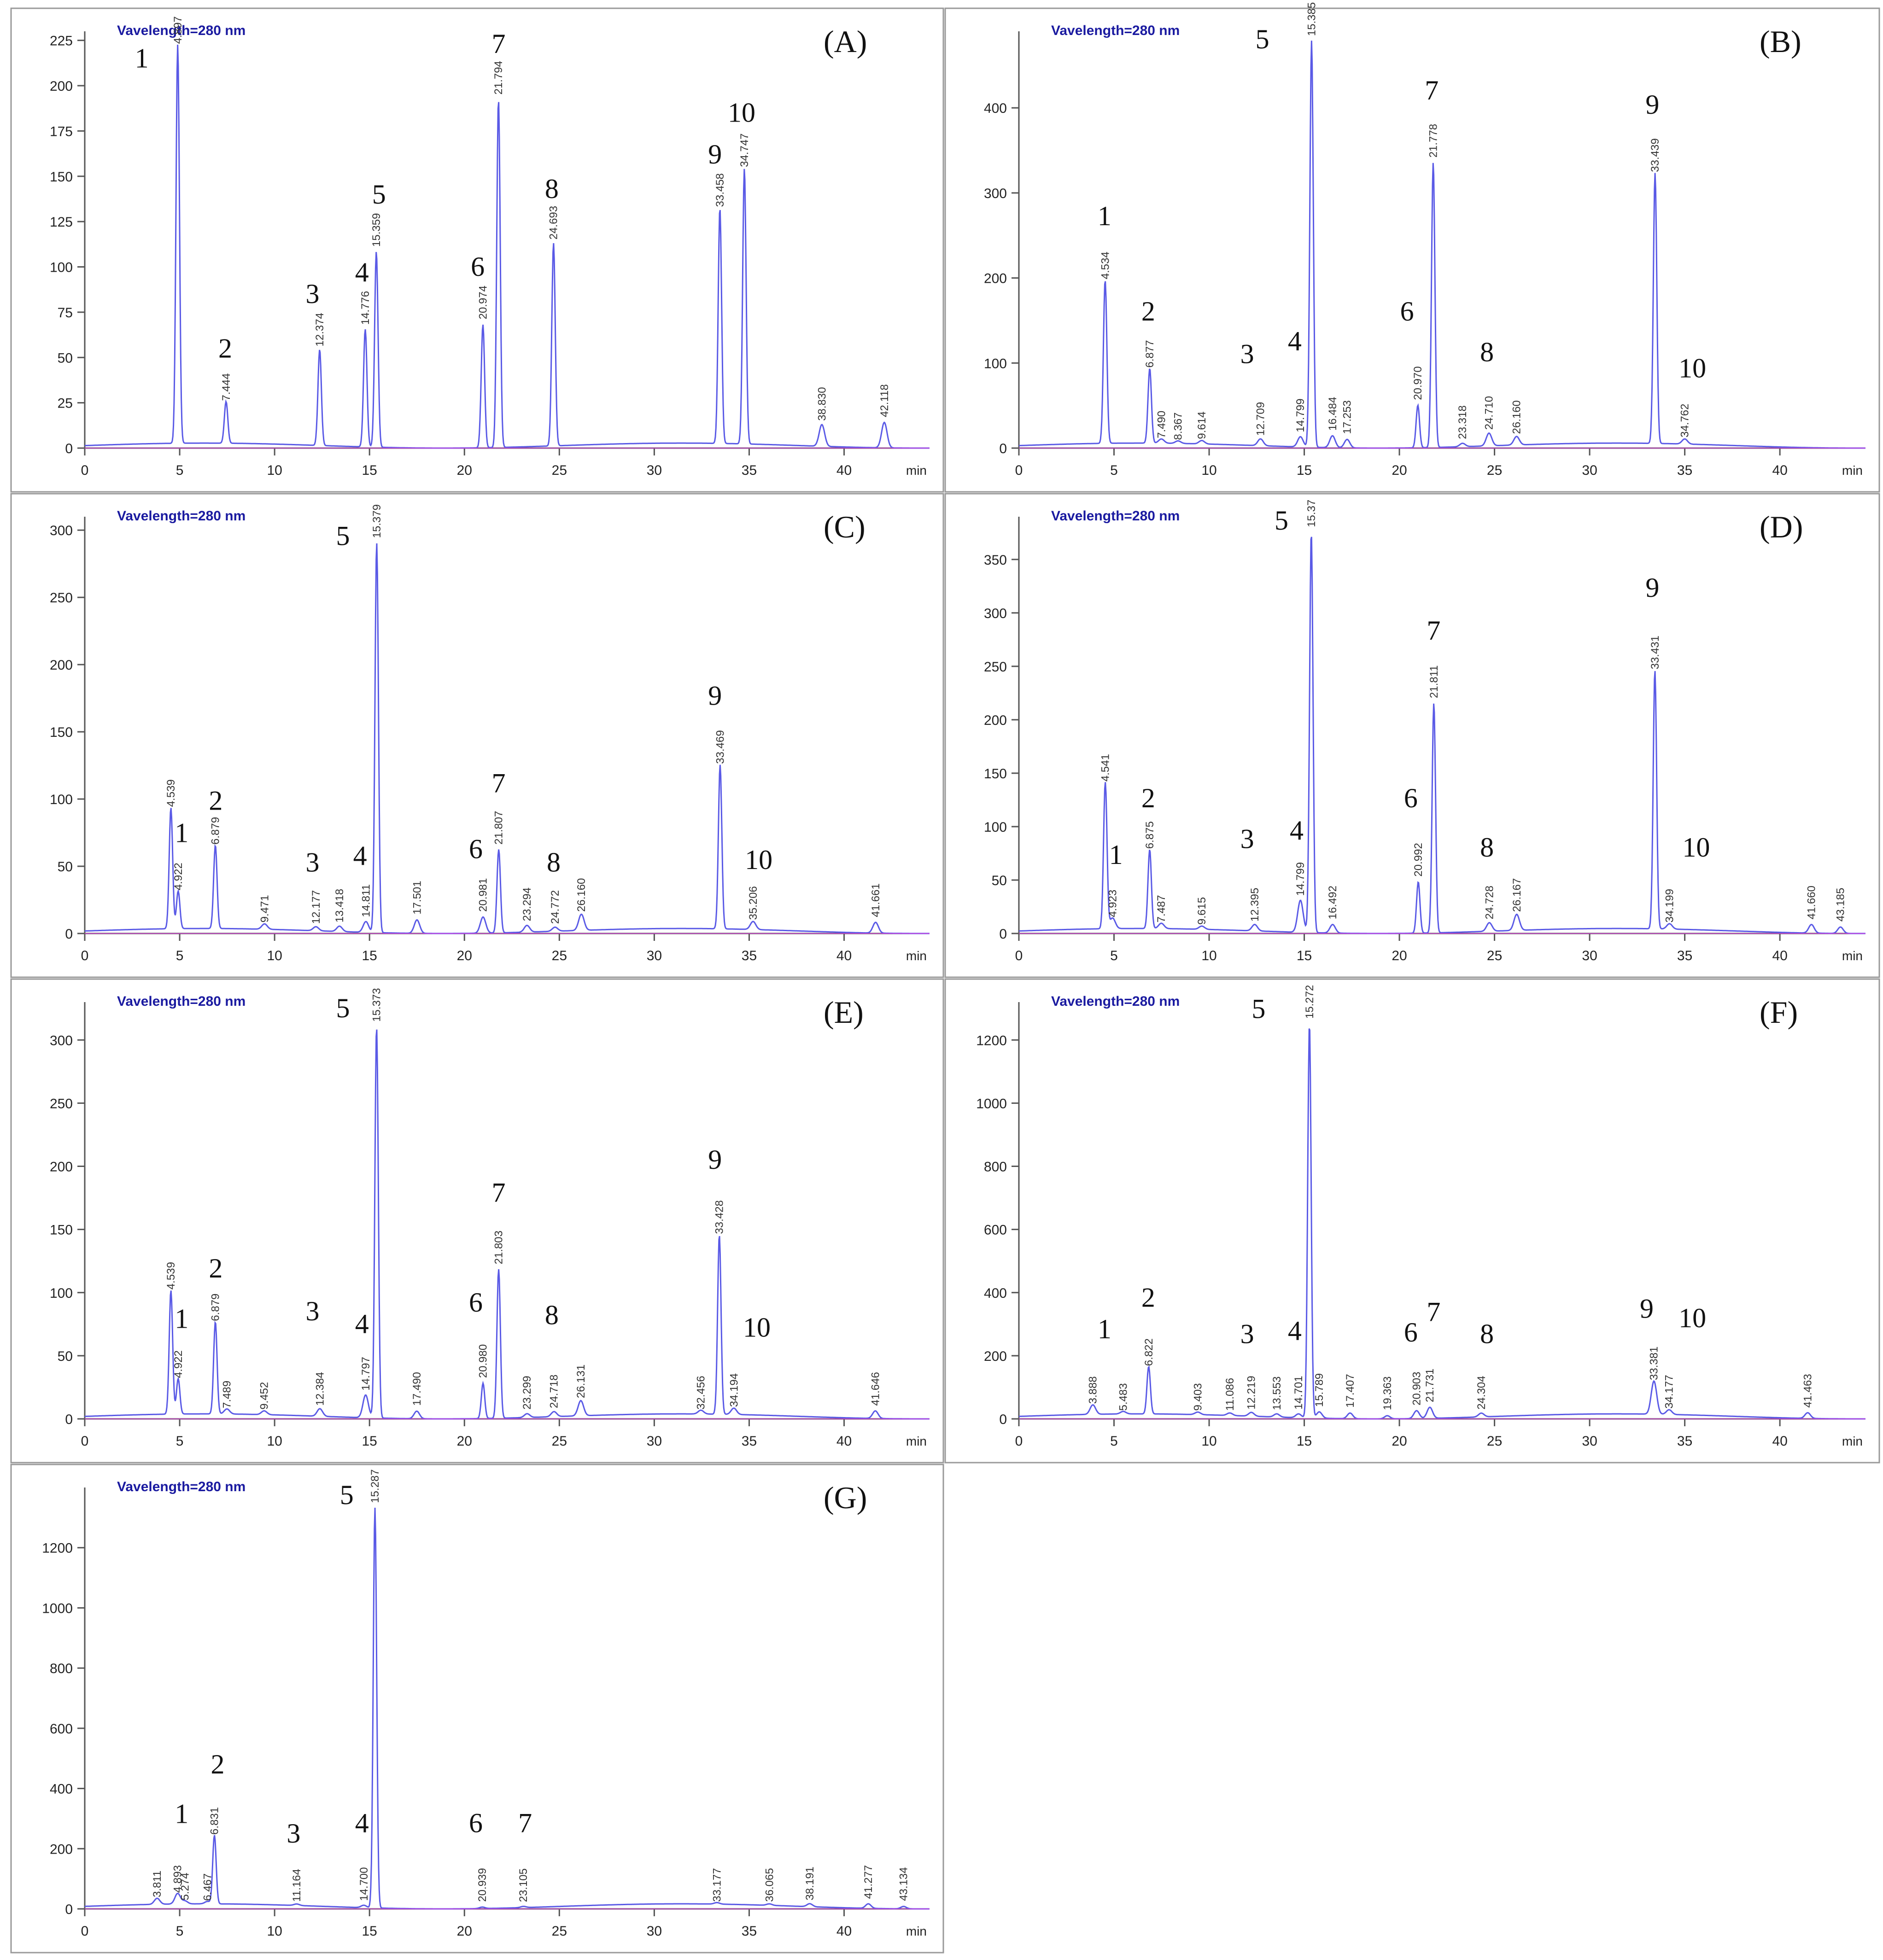 The width and height of the screenshot is (1883, 1960). Describe the element at coordinates (61, 1729) in the screenshot. I see `y-tick-label: 600` at that location.